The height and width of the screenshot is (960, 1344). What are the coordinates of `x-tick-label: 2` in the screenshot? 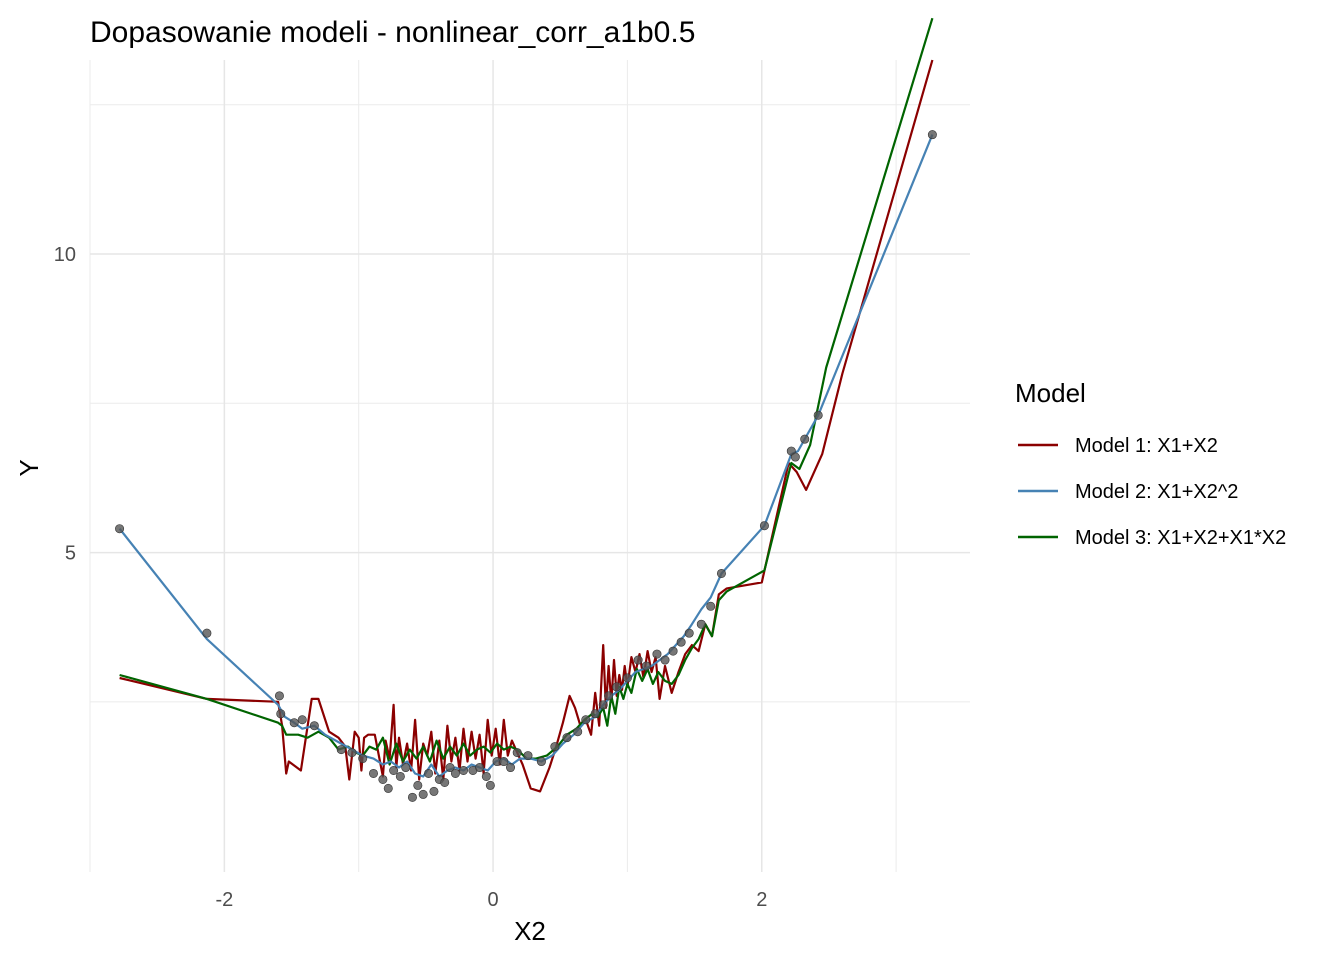 It's located at (761, 900).